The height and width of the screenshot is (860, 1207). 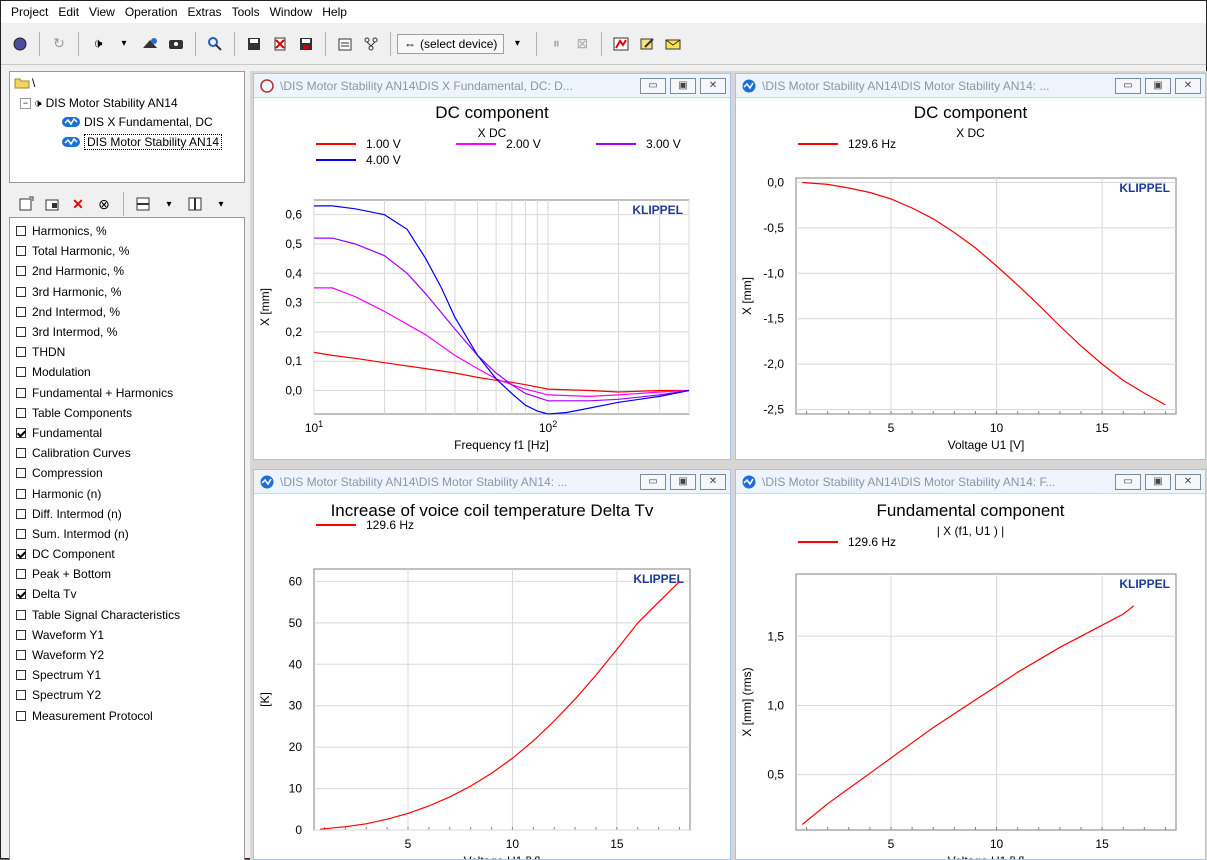 I want to click on operation-item: 3rd Harmonic, %, so click(x=127, y=292).